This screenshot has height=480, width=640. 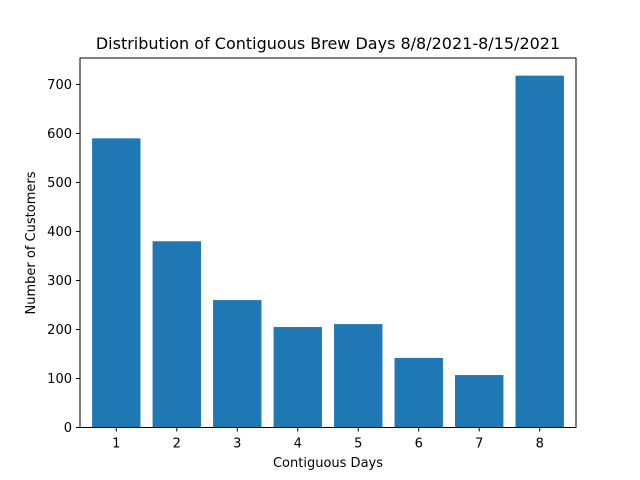 What do you see at coordinates (59, 183) in the screenshot?
I see `y-tick-label: 500` at bounding box center [59, 183].